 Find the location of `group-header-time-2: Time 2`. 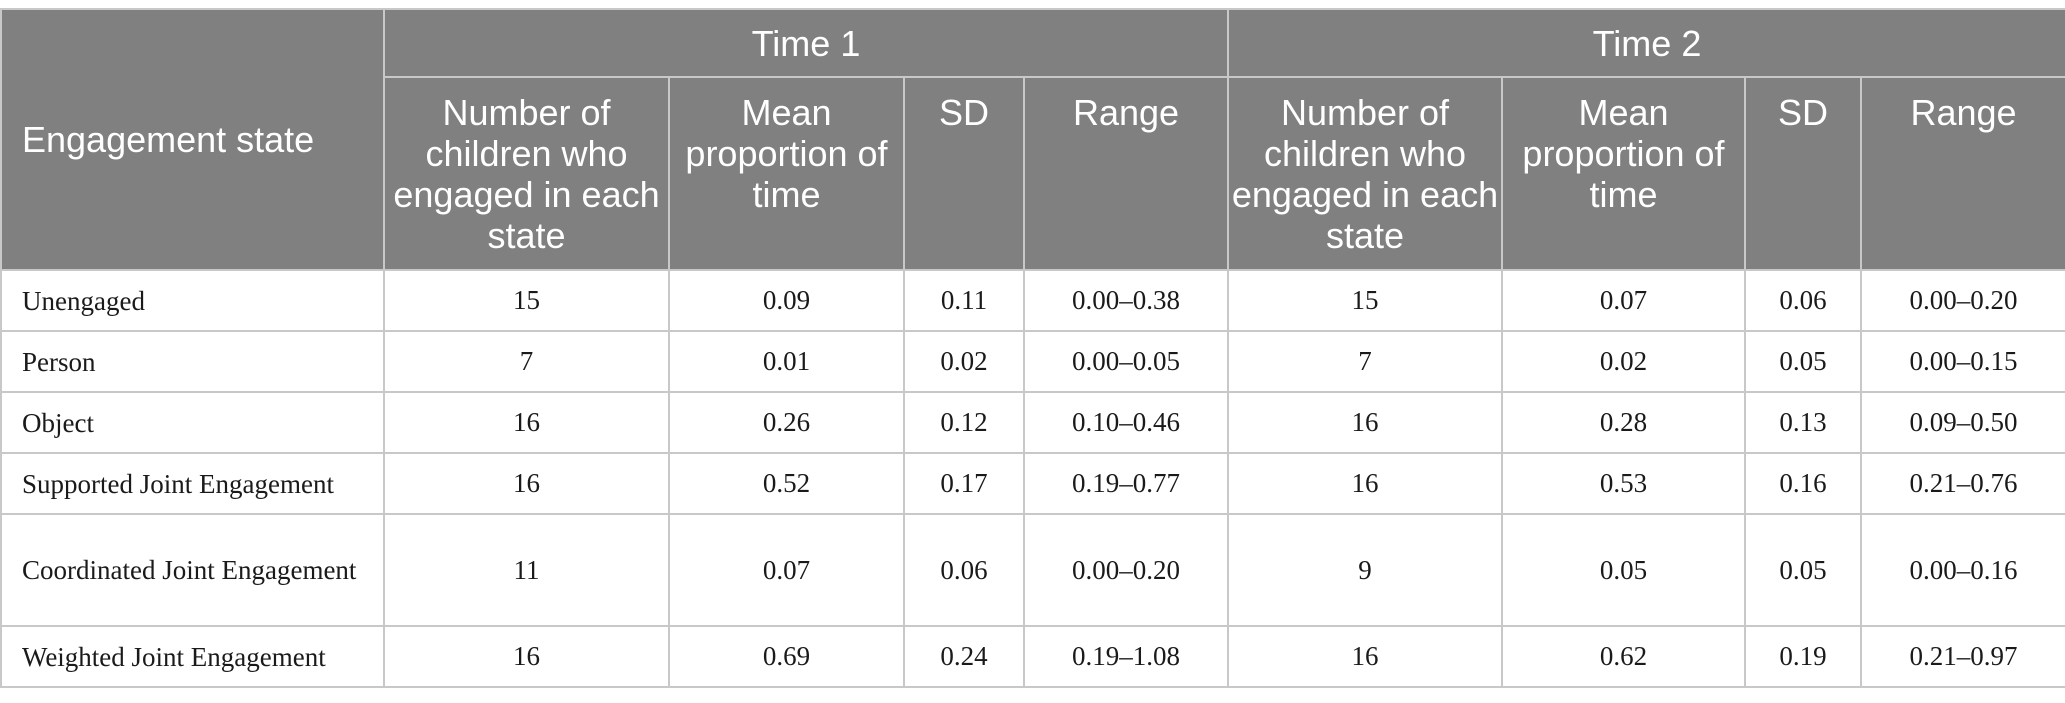

group-header-time-2: Time 2 is located at coordinates (1646, 43).